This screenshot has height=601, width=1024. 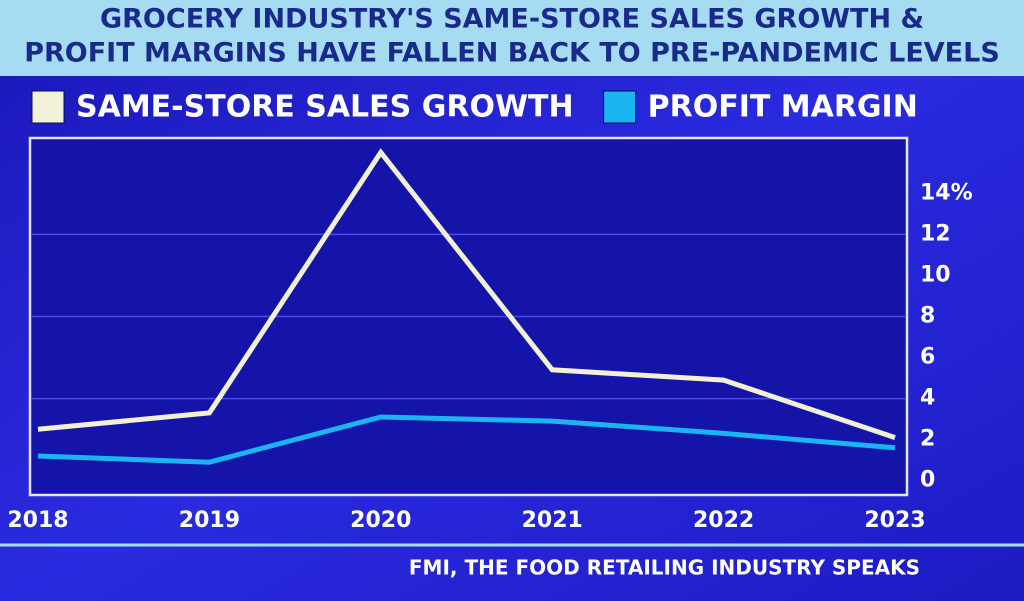 What do you see at coordinates (946, 192) in the screenshot?
I see `y-tick-label: 14%` at bounding box center [946, 192].